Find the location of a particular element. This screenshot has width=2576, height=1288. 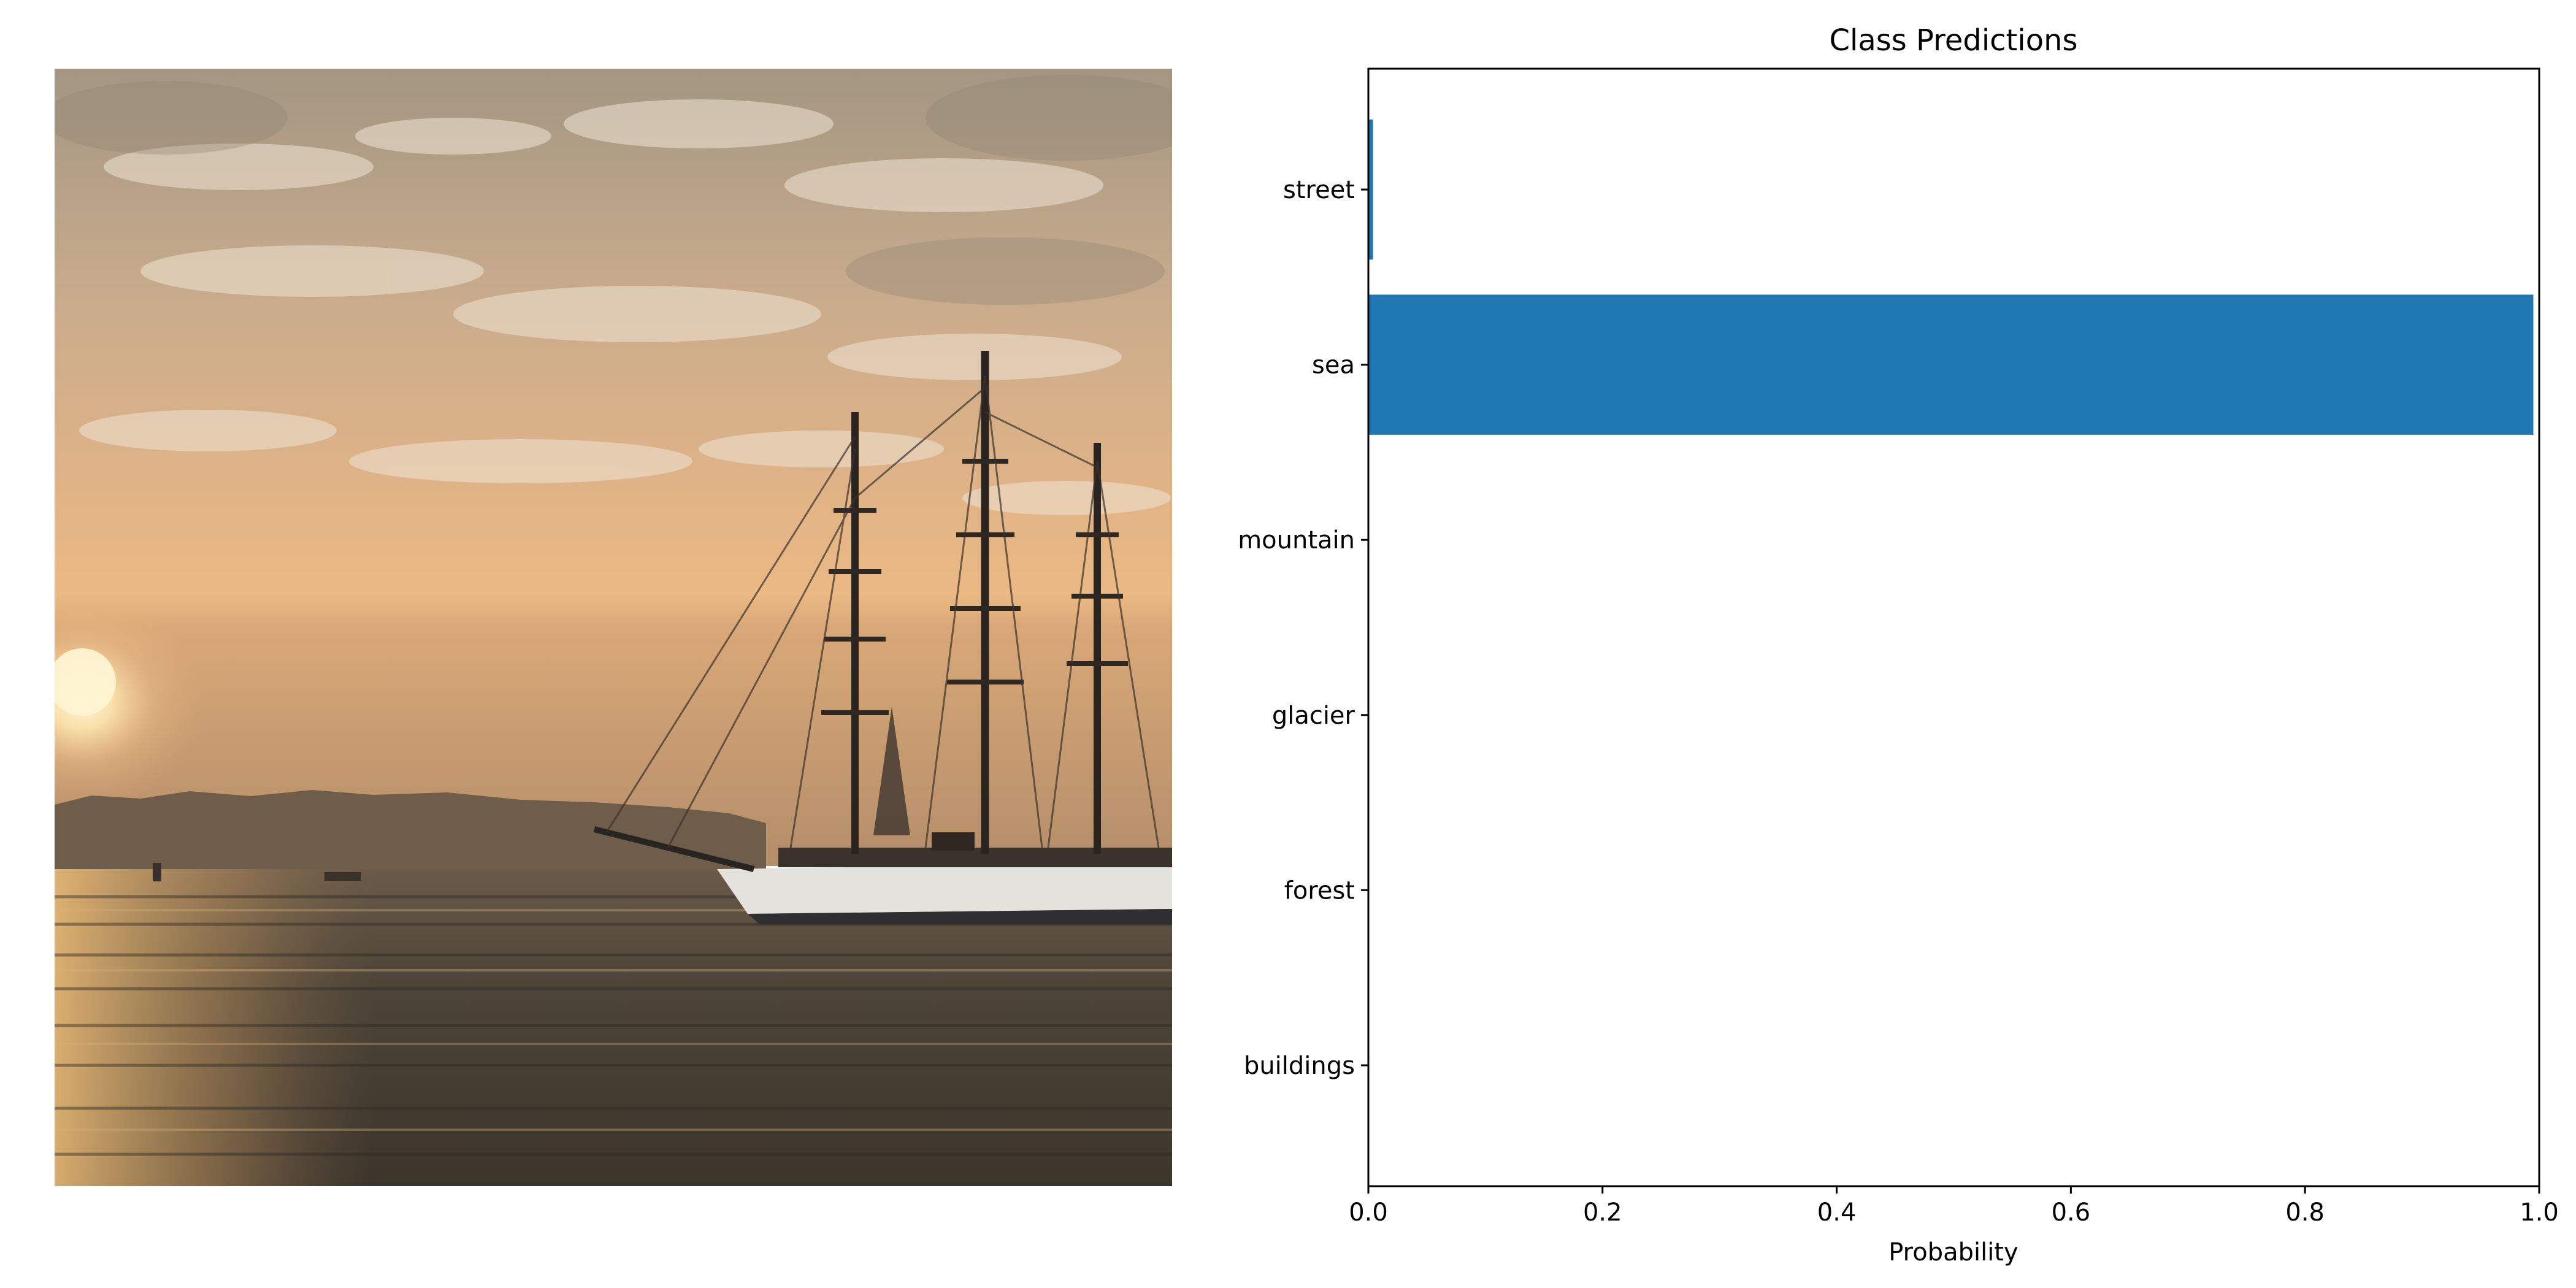

x-axis-ticks: 0.0 0.2 0.4 0.6 0.8 1.0 is located at coordinates (1954, 1206).